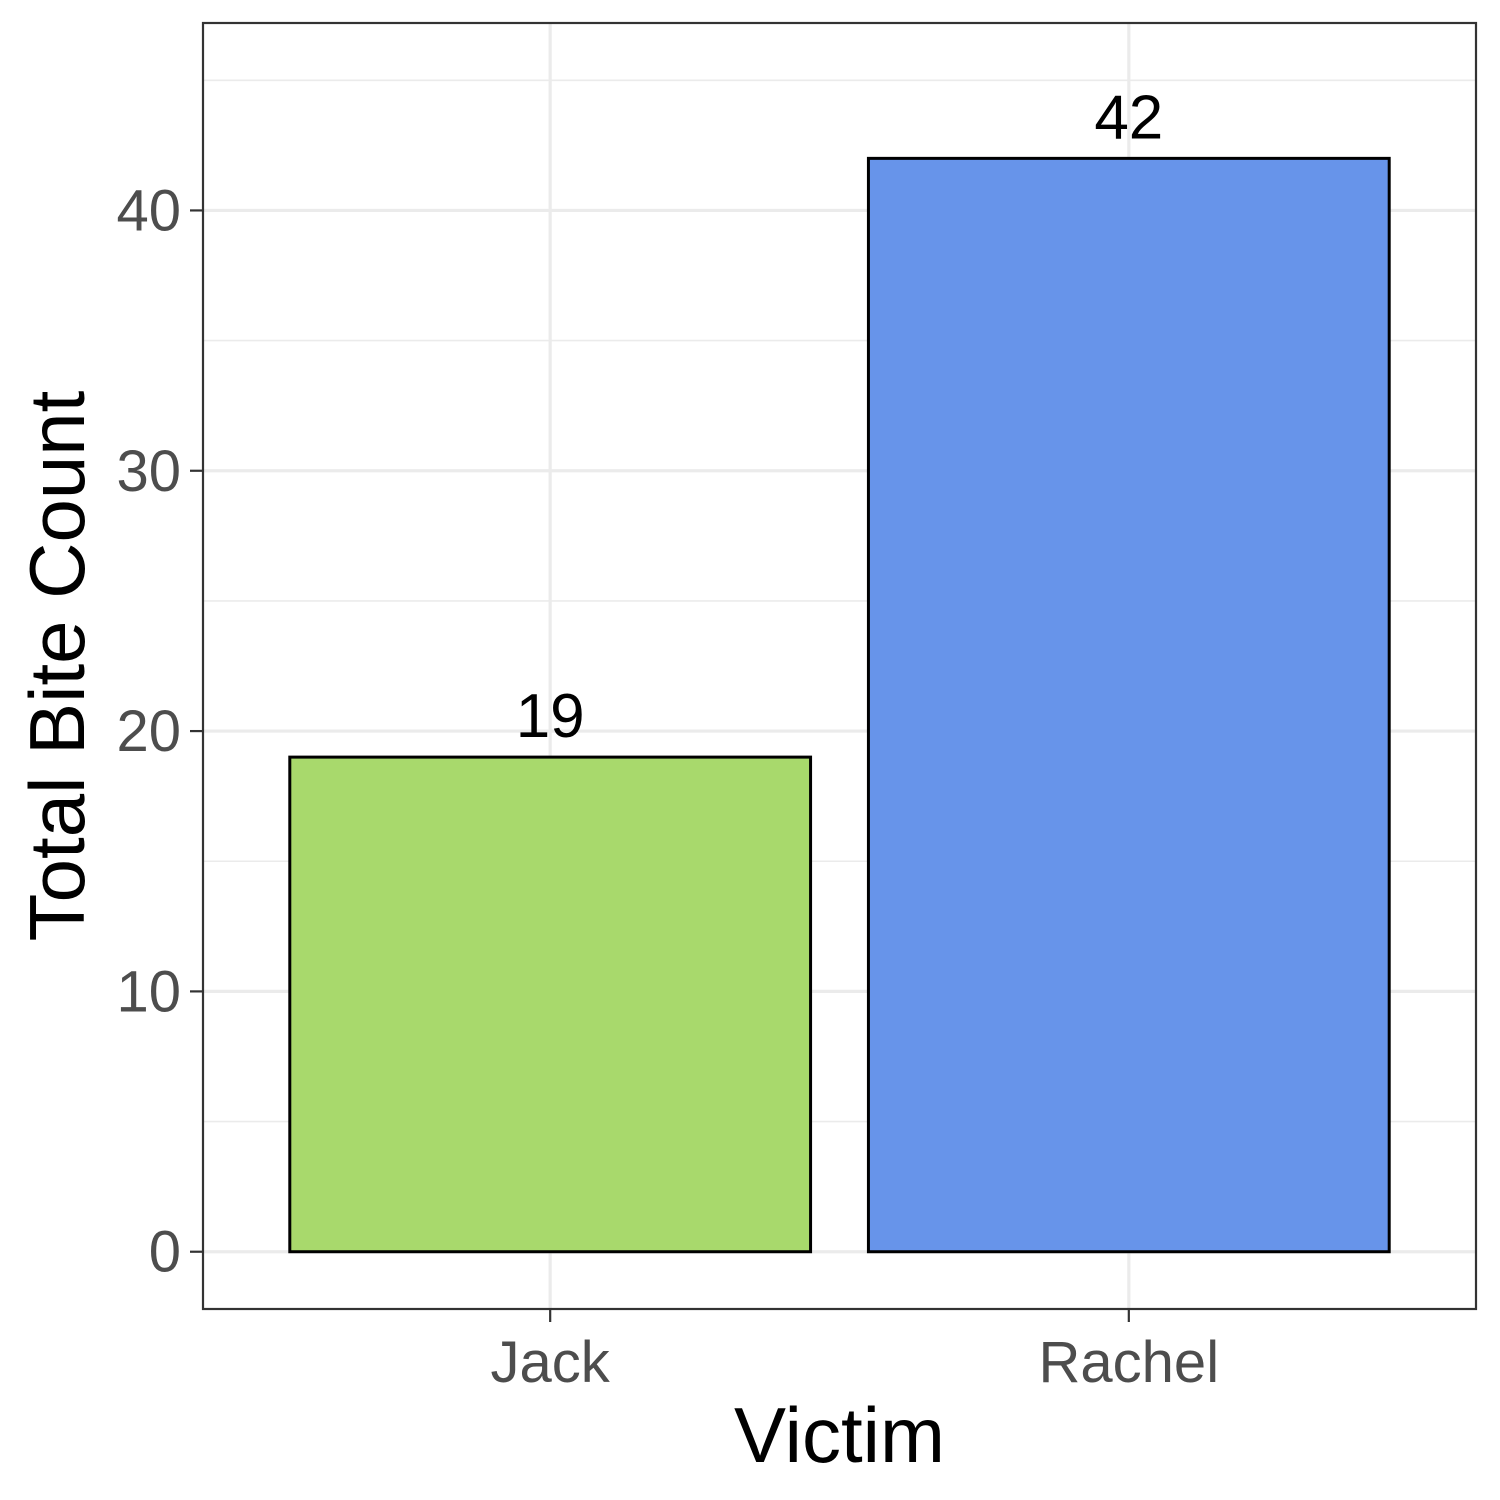  What do you see at coordinates (1129, 1362) in the screenshot?
I see `x-tick-label: Rachel` at bounding box center [1129, 1362].